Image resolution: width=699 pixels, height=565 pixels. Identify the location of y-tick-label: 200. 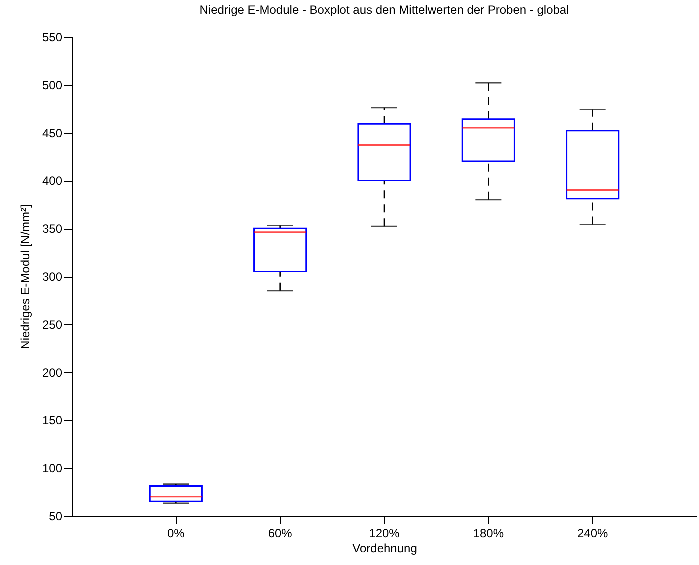
(52, 373).